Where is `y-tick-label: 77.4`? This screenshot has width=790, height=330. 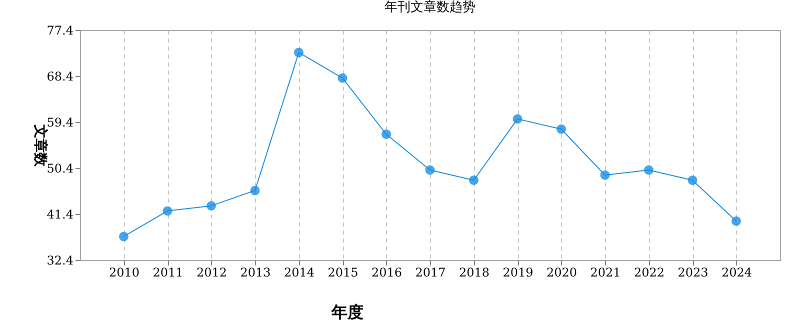
y-tick-label: 77.4 is located at coordinates (60, 31).